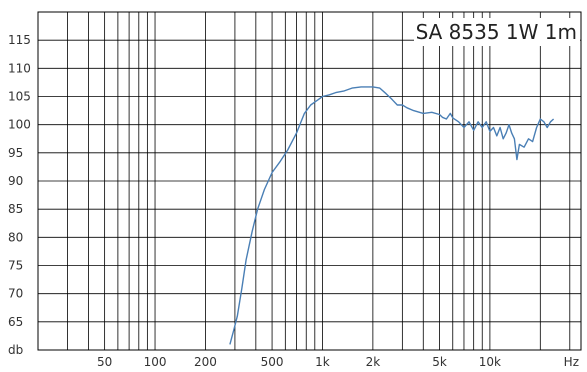 The height and width of the screenshot is (372, 587). I want to click on x-axis: 50 100 200 500 1k 2k 5k 10k Hz, so click(338, 362).